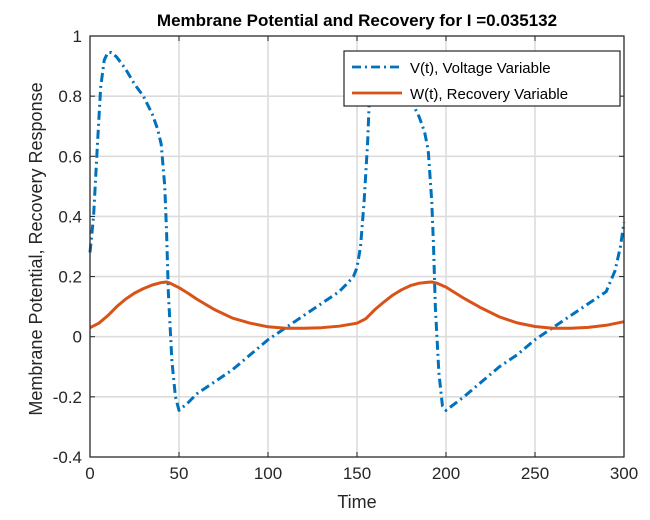 The width and height of the screenshot is (650, 520). I want to click on x-tick-label: 150, so click(357, 473).